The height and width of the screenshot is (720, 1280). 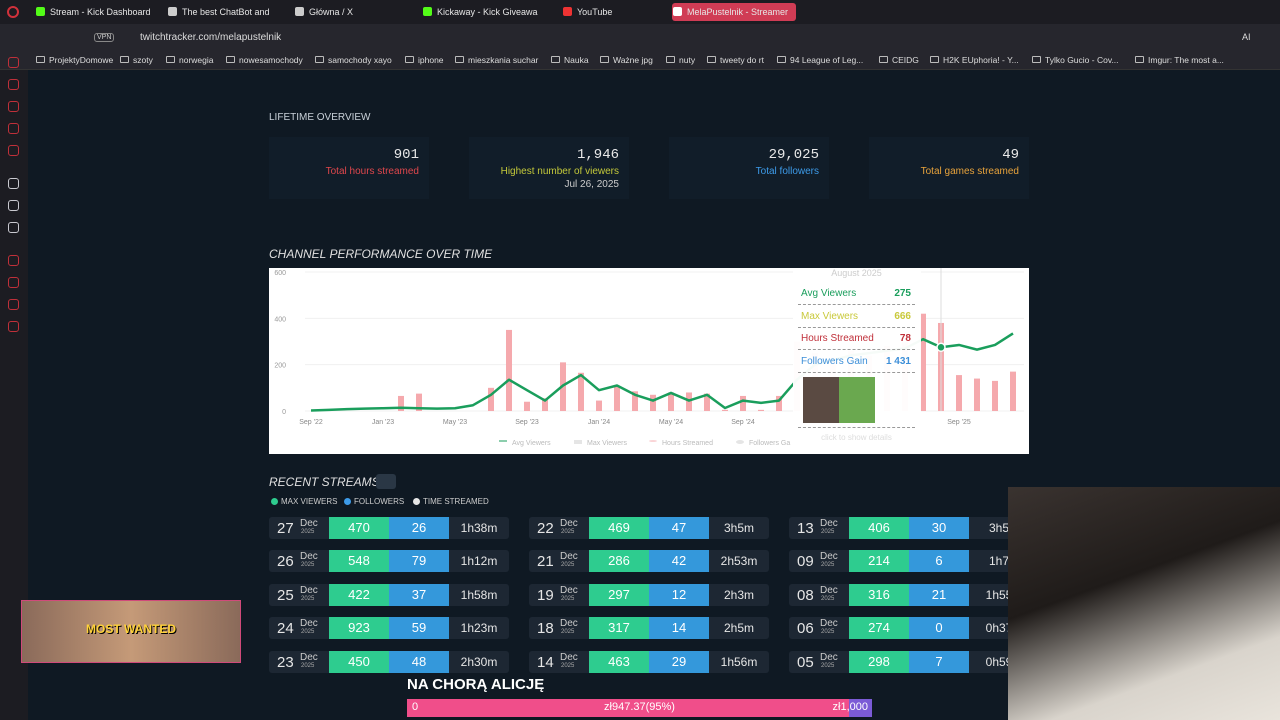 What do you see at coordinates (738, 12) in the screenshot?
I see `tab-title: MelaPustelnik - Streamer` at bounding box center [738, 12].